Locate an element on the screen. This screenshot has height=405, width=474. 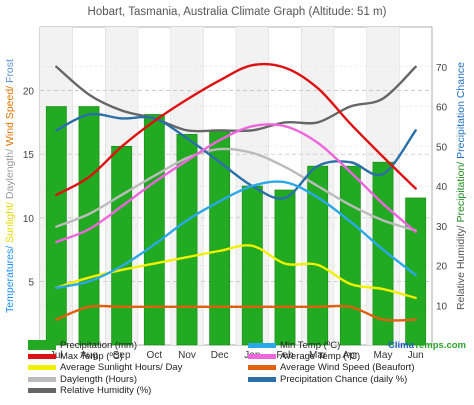
x-tick-label: May is located at coordinates (383, 355).